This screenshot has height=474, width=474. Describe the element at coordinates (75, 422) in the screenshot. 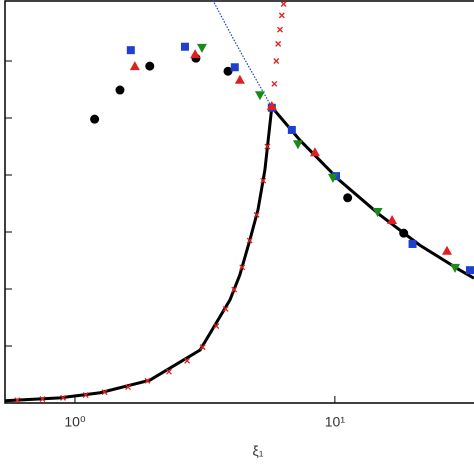

I see `x-tick-label: 10⁰` at that location.